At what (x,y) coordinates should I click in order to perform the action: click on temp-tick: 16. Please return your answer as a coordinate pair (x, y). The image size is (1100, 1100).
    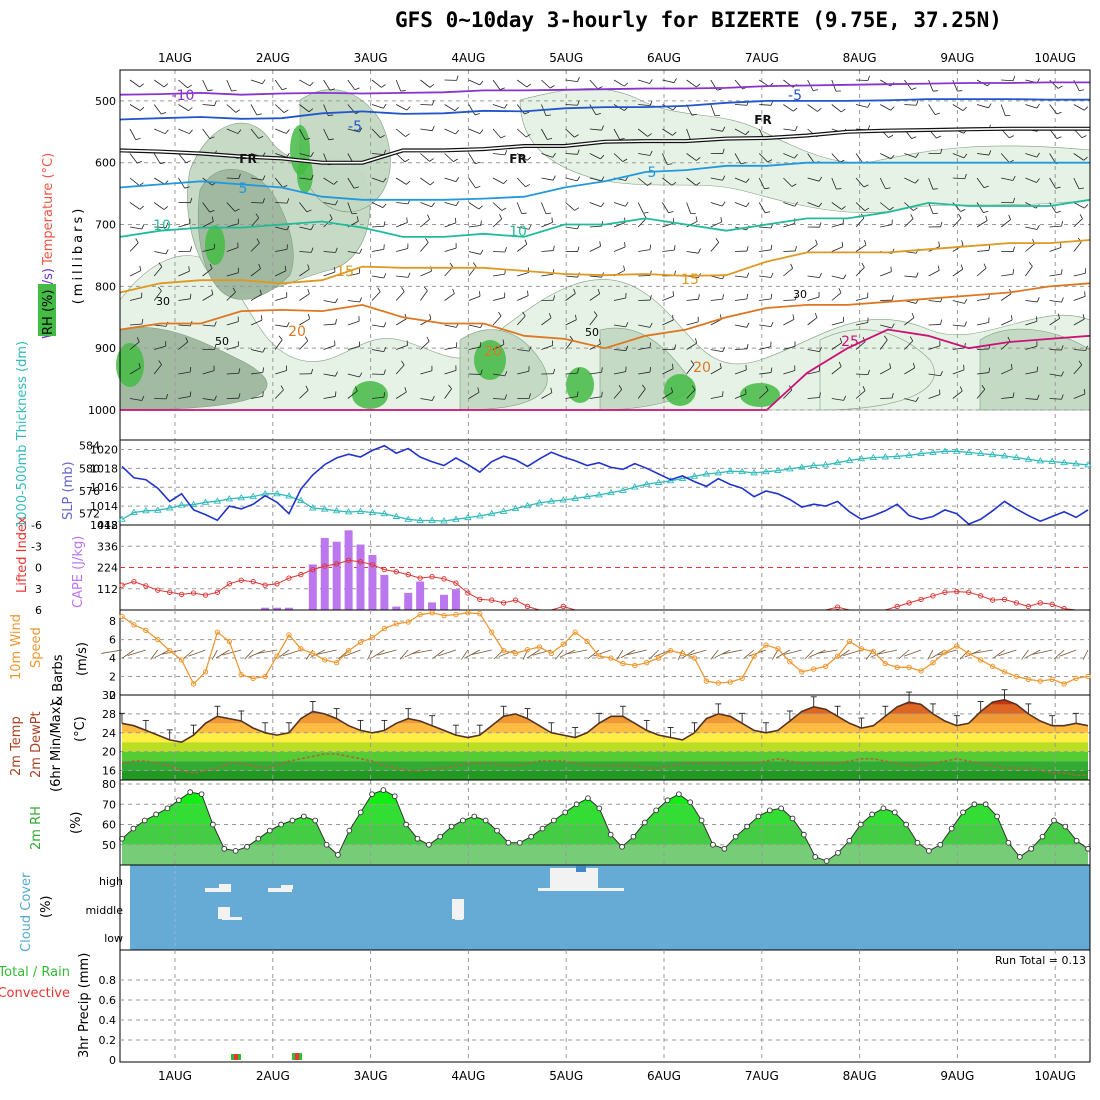
    Looking at the image, I should click on (109, 771).